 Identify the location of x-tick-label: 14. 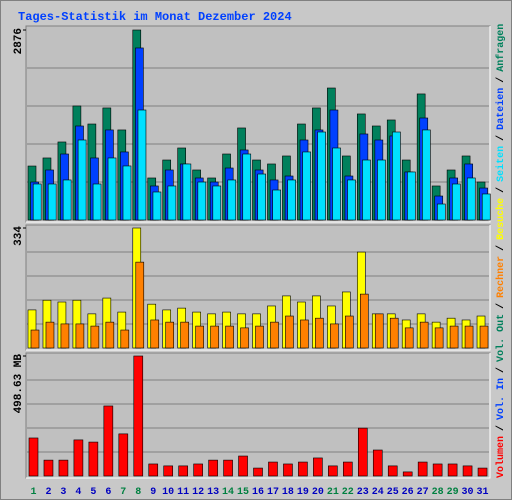
(228, 492).